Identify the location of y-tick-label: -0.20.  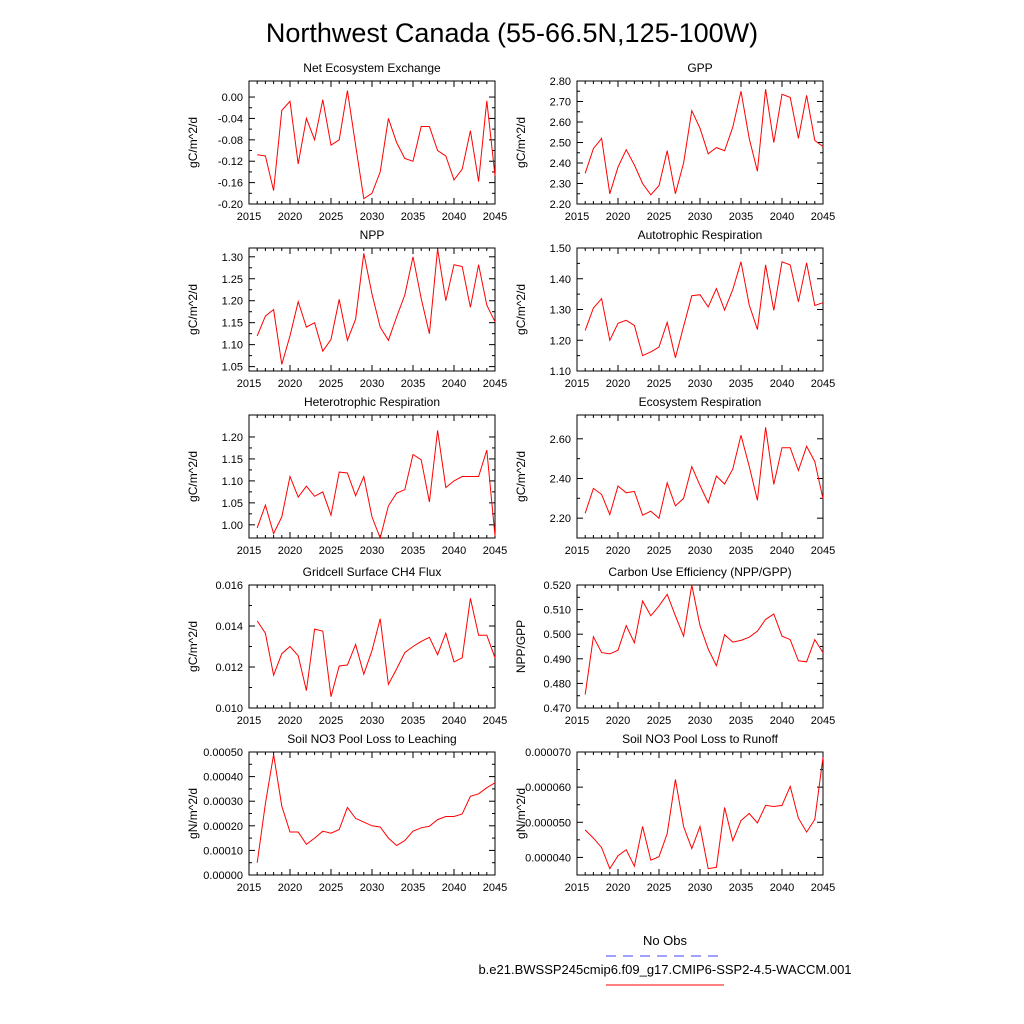
(230, 205).